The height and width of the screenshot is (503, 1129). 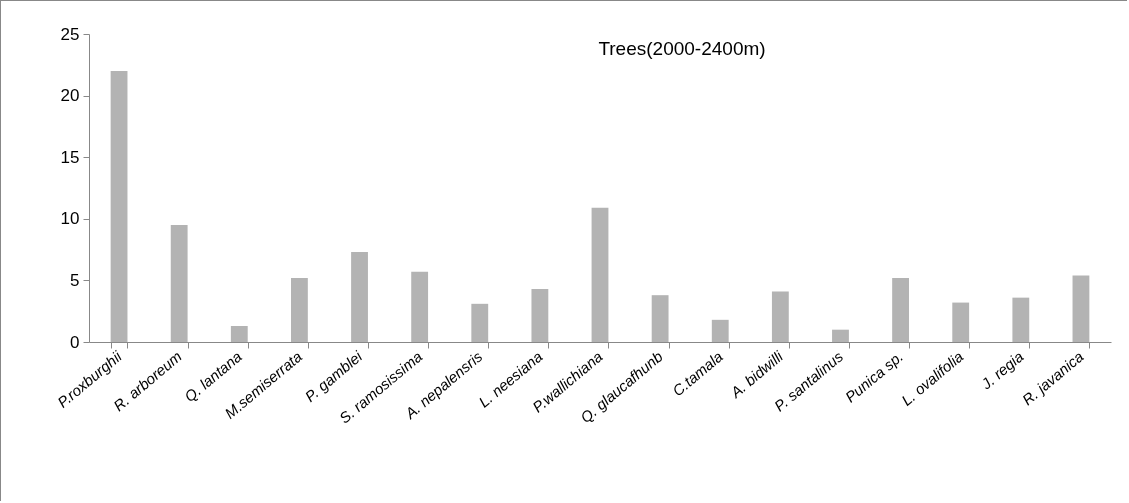 I want to click on chart-title: Trees(2000-2400m), so click(x=682, y=48).